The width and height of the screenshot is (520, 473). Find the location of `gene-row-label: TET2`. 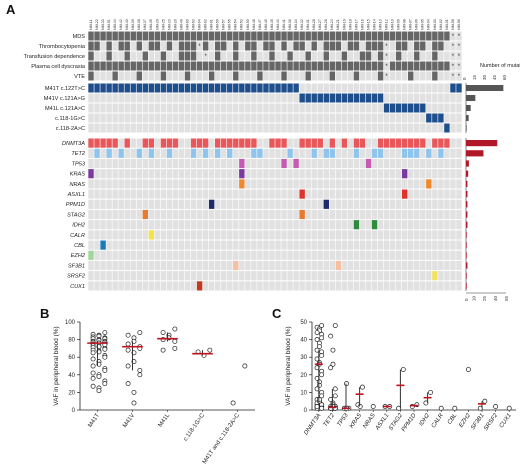

gene-row-label: TET2 is located at coordinates (78, 154).